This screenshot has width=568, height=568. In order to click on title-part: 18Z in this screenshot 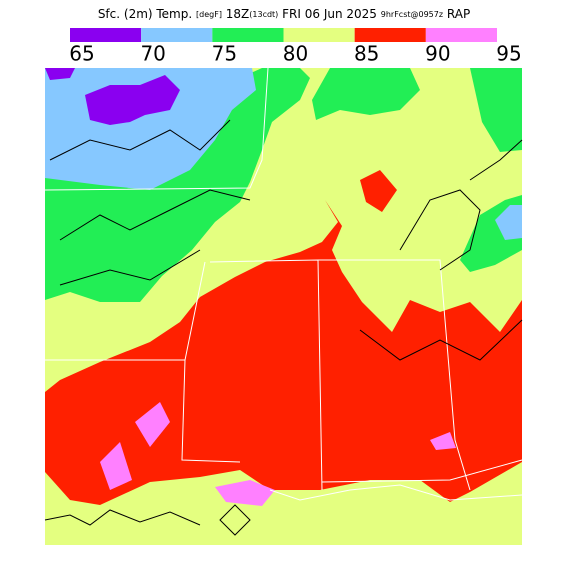, I will do `click(238, 14)`.